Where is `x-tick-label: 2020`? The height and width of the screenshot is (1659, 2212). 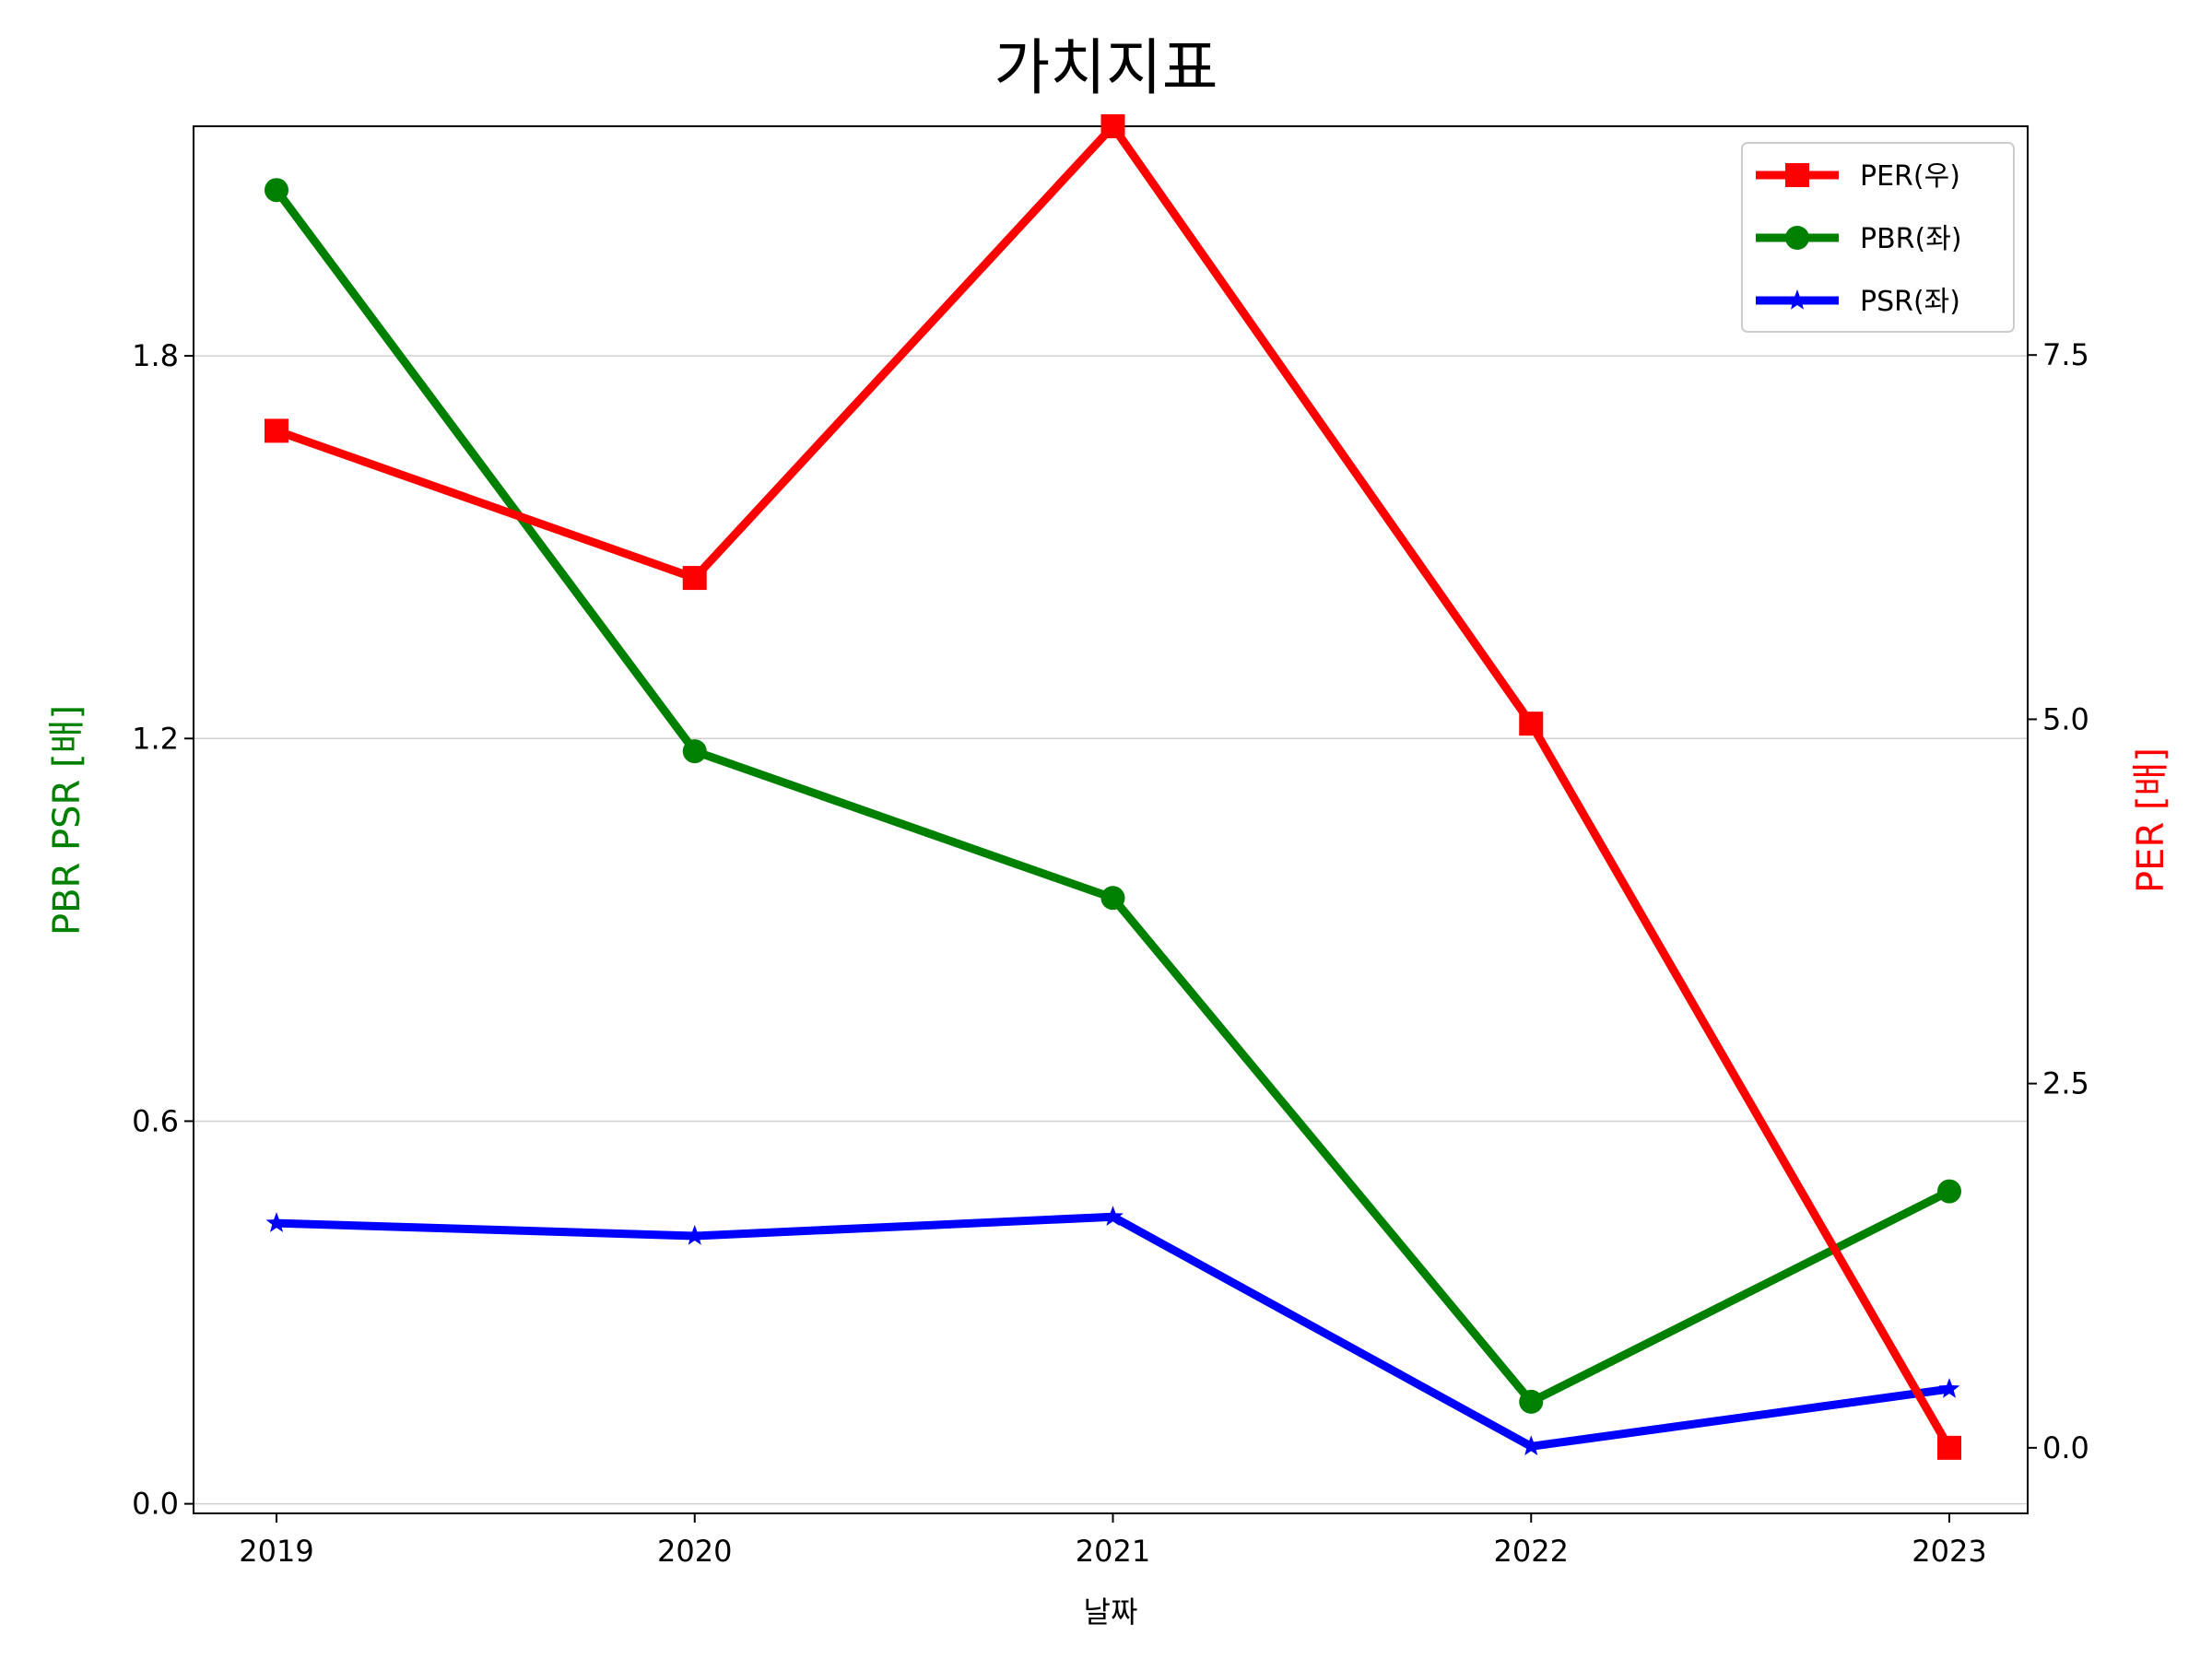 x-tick-label: 2020 is located at coordinates (694, 1551).